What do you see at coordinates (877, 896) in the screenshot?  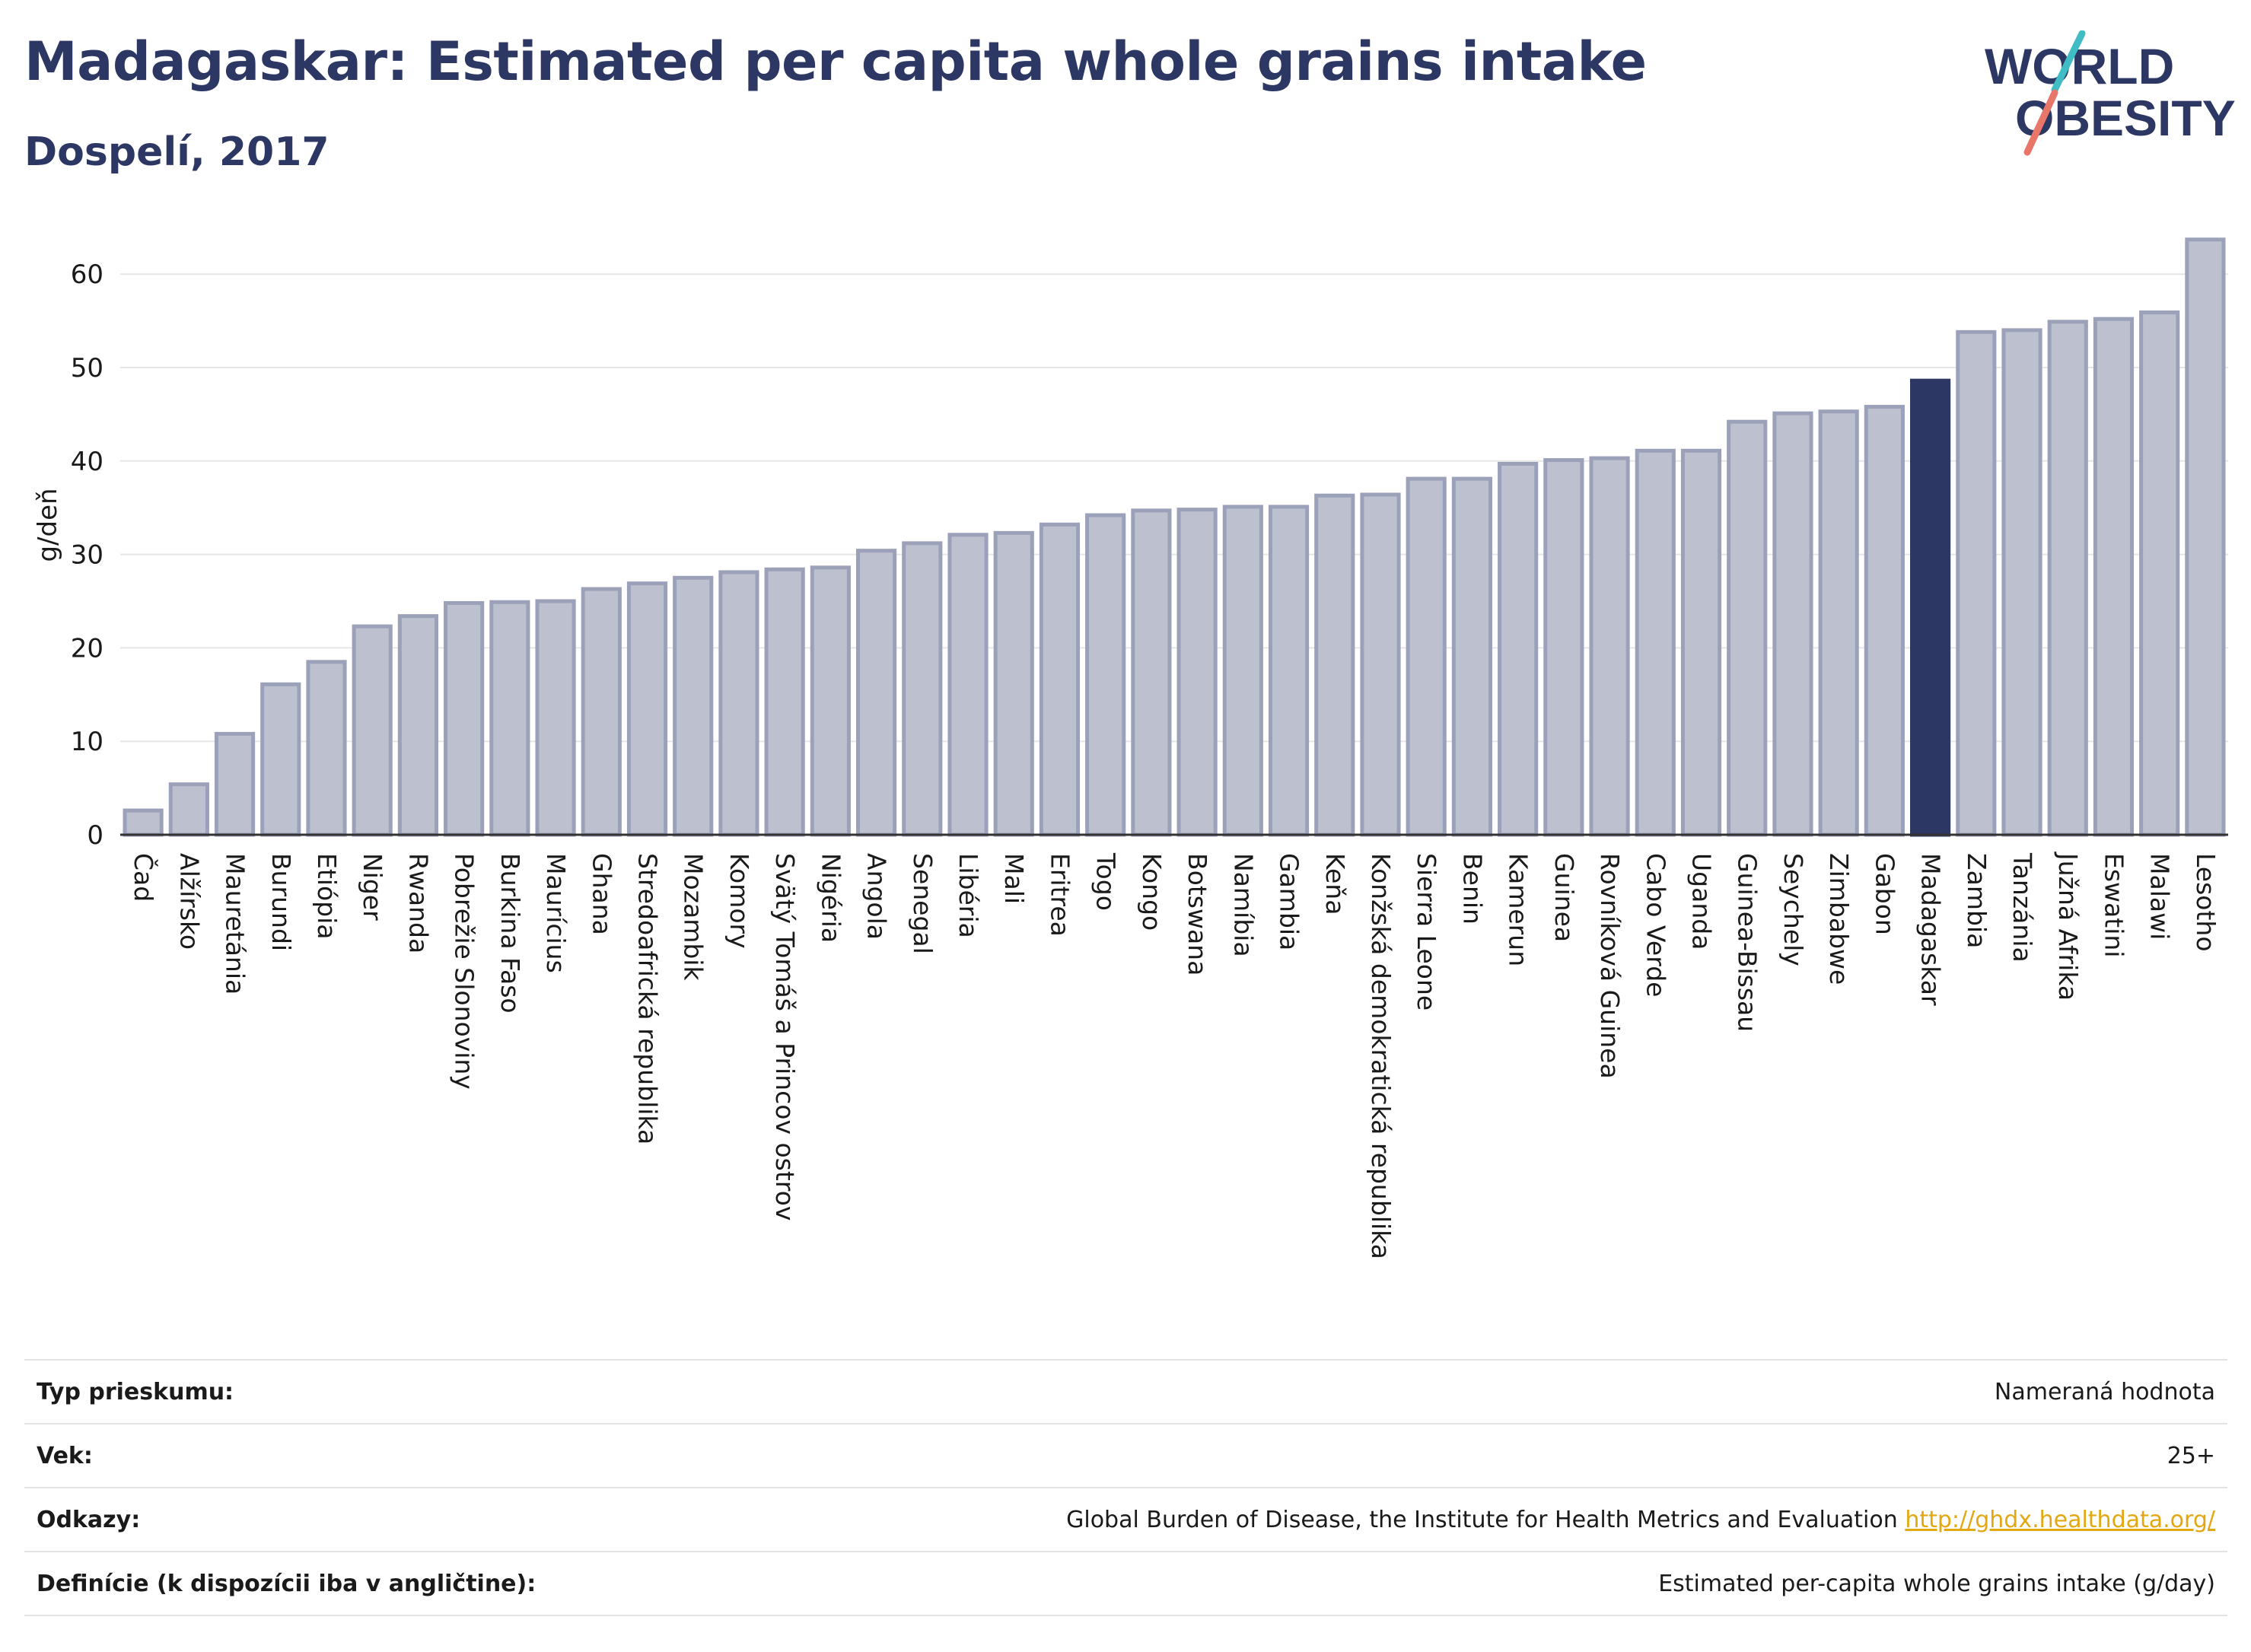 I see `x-tick-label: Angola` at bounding box center [877, 896].